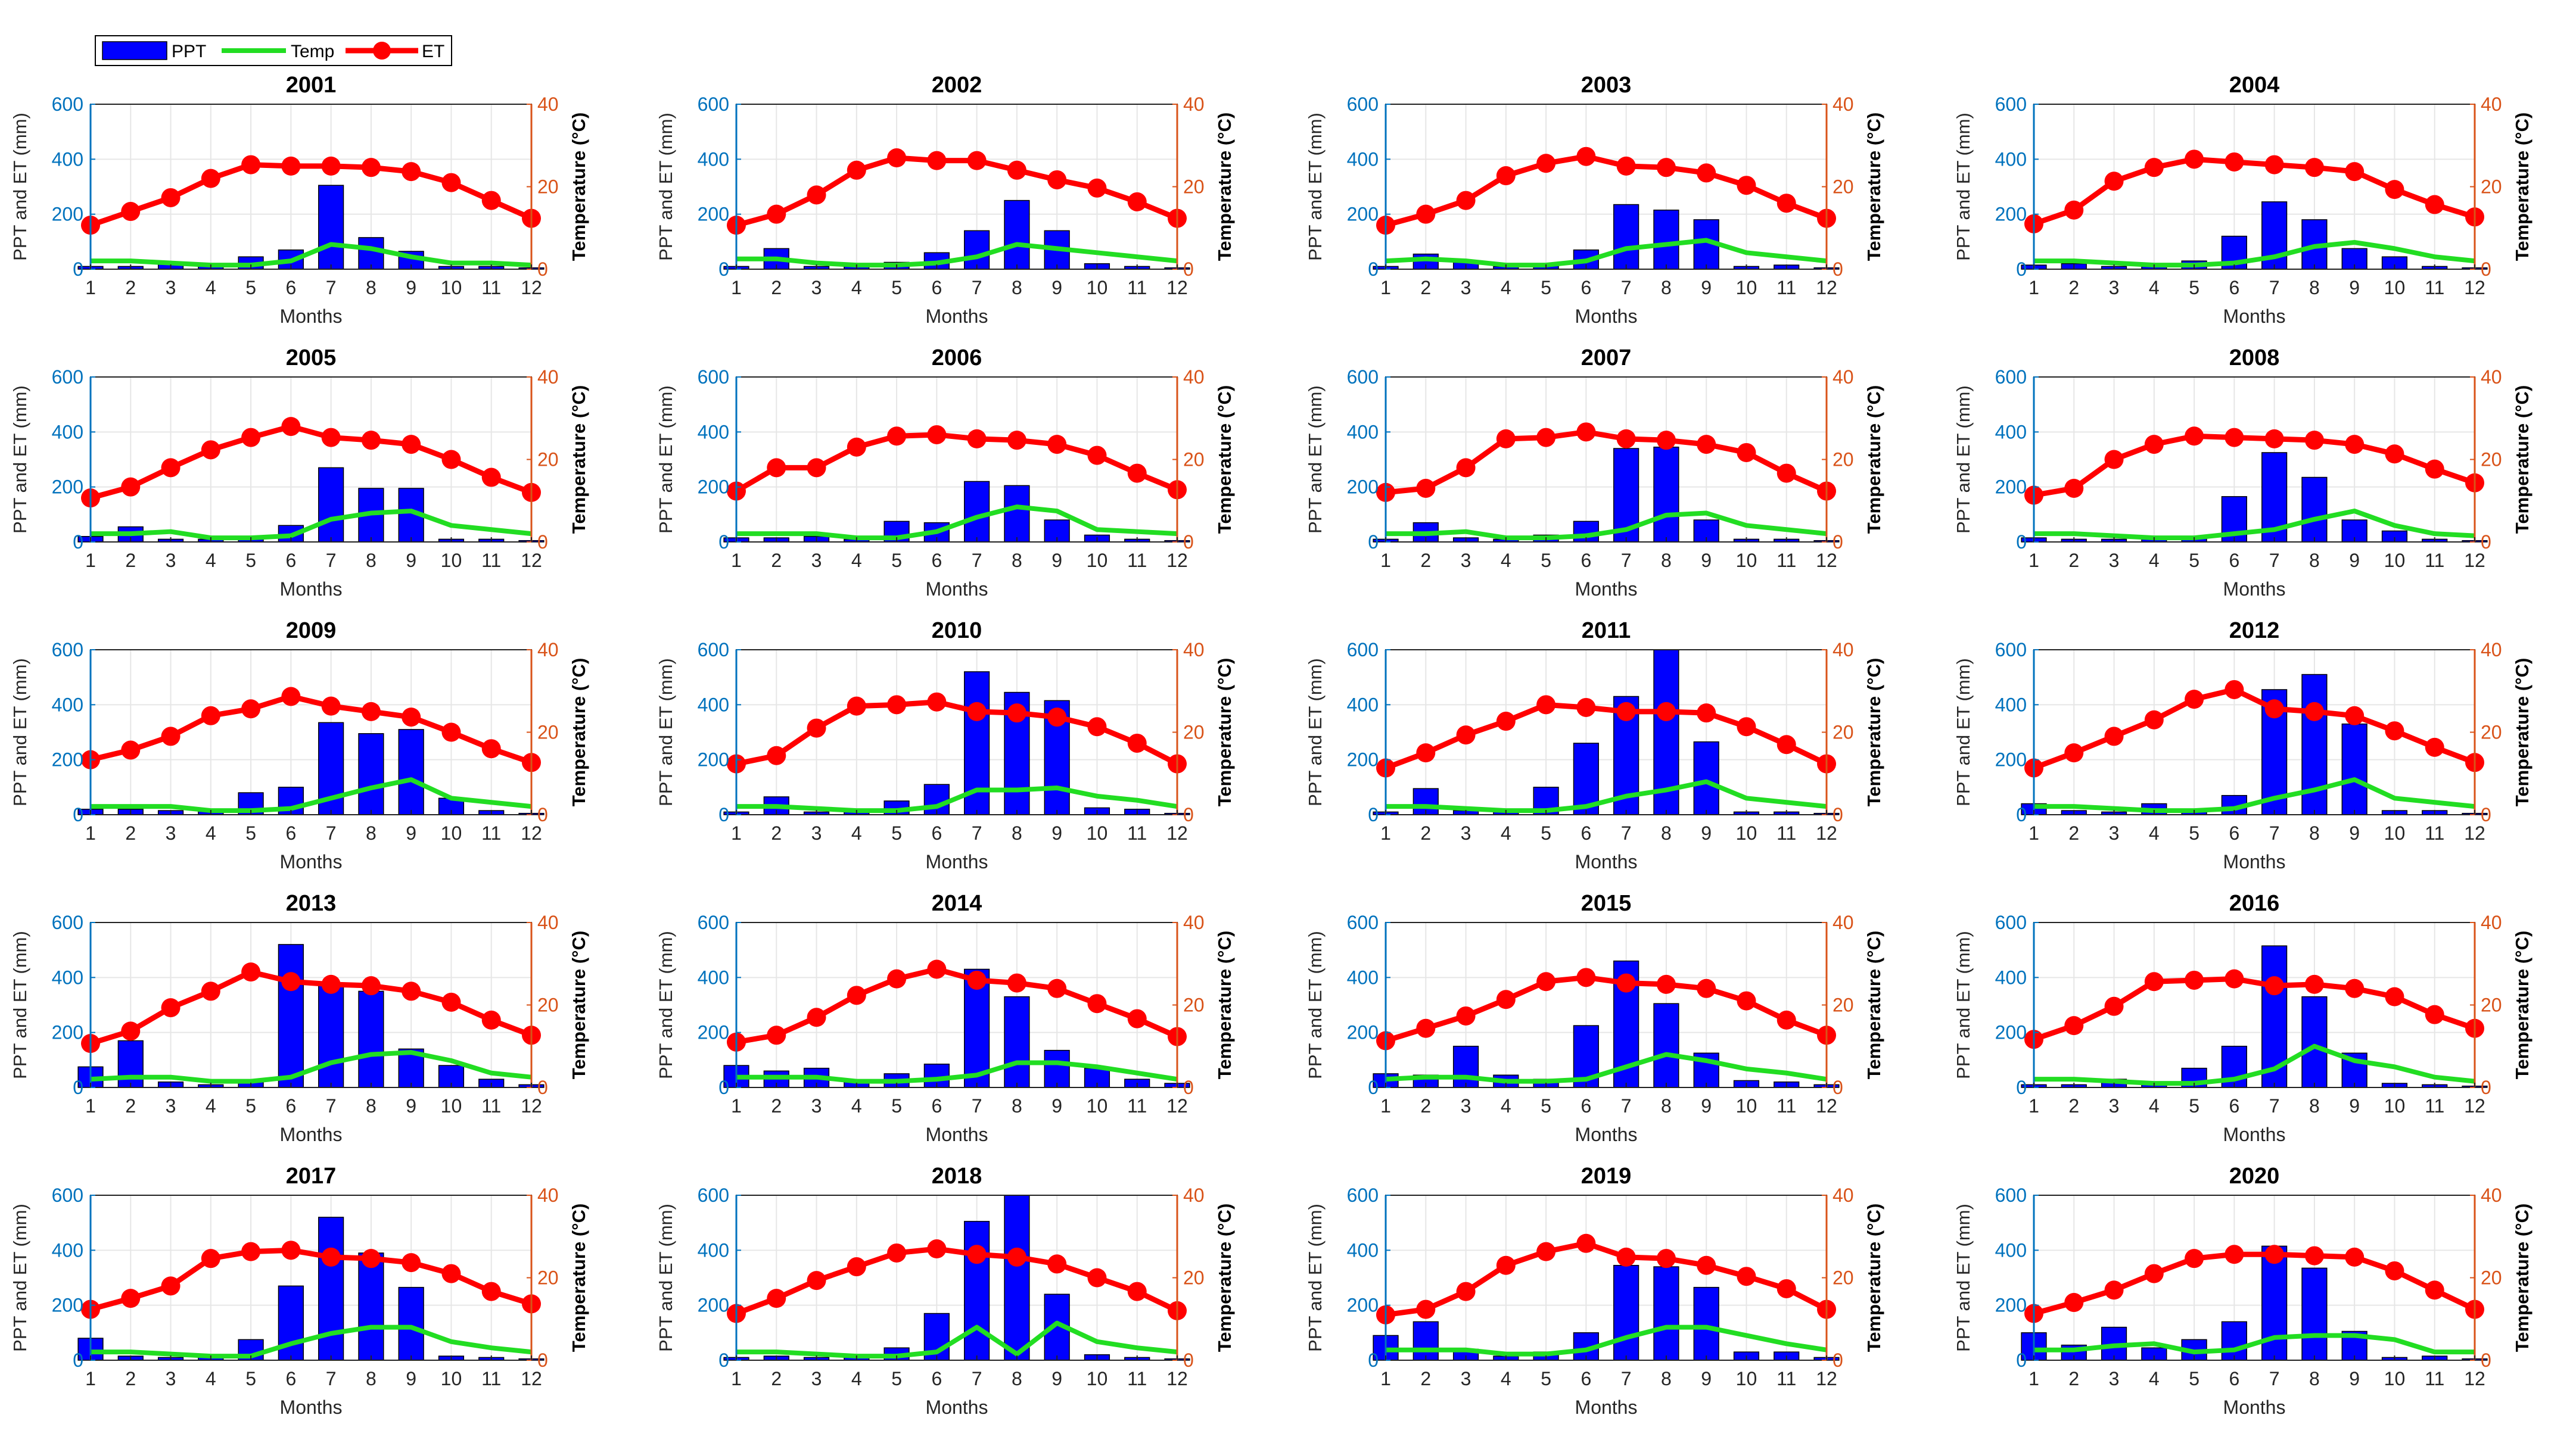 The height and width of the screenshot is (1443, 2576). Describe the element at coordinates (20, 187) in the screenshot. I see `y-left-axis-label: PPT and ET (mm)` at that location.